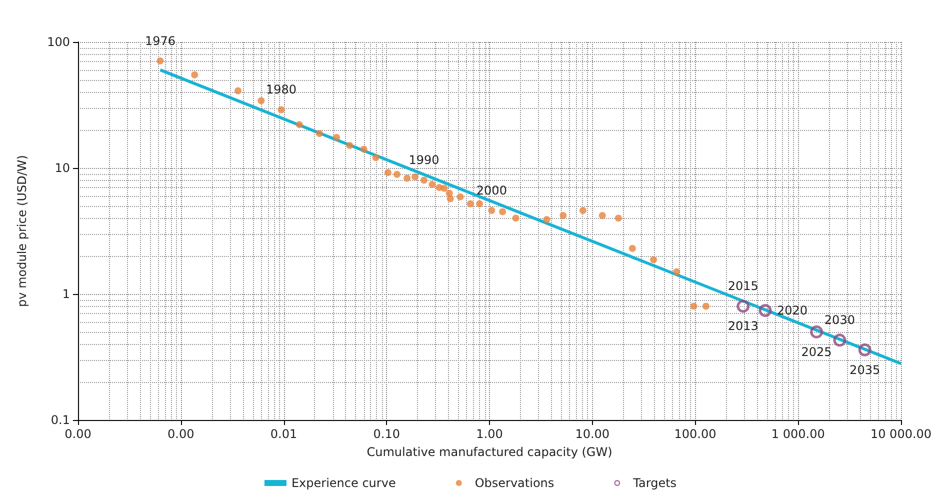 The width and height of the screenshot is (941, 498). I want to click on x-tick-label: 100.00, so click(695, 434).